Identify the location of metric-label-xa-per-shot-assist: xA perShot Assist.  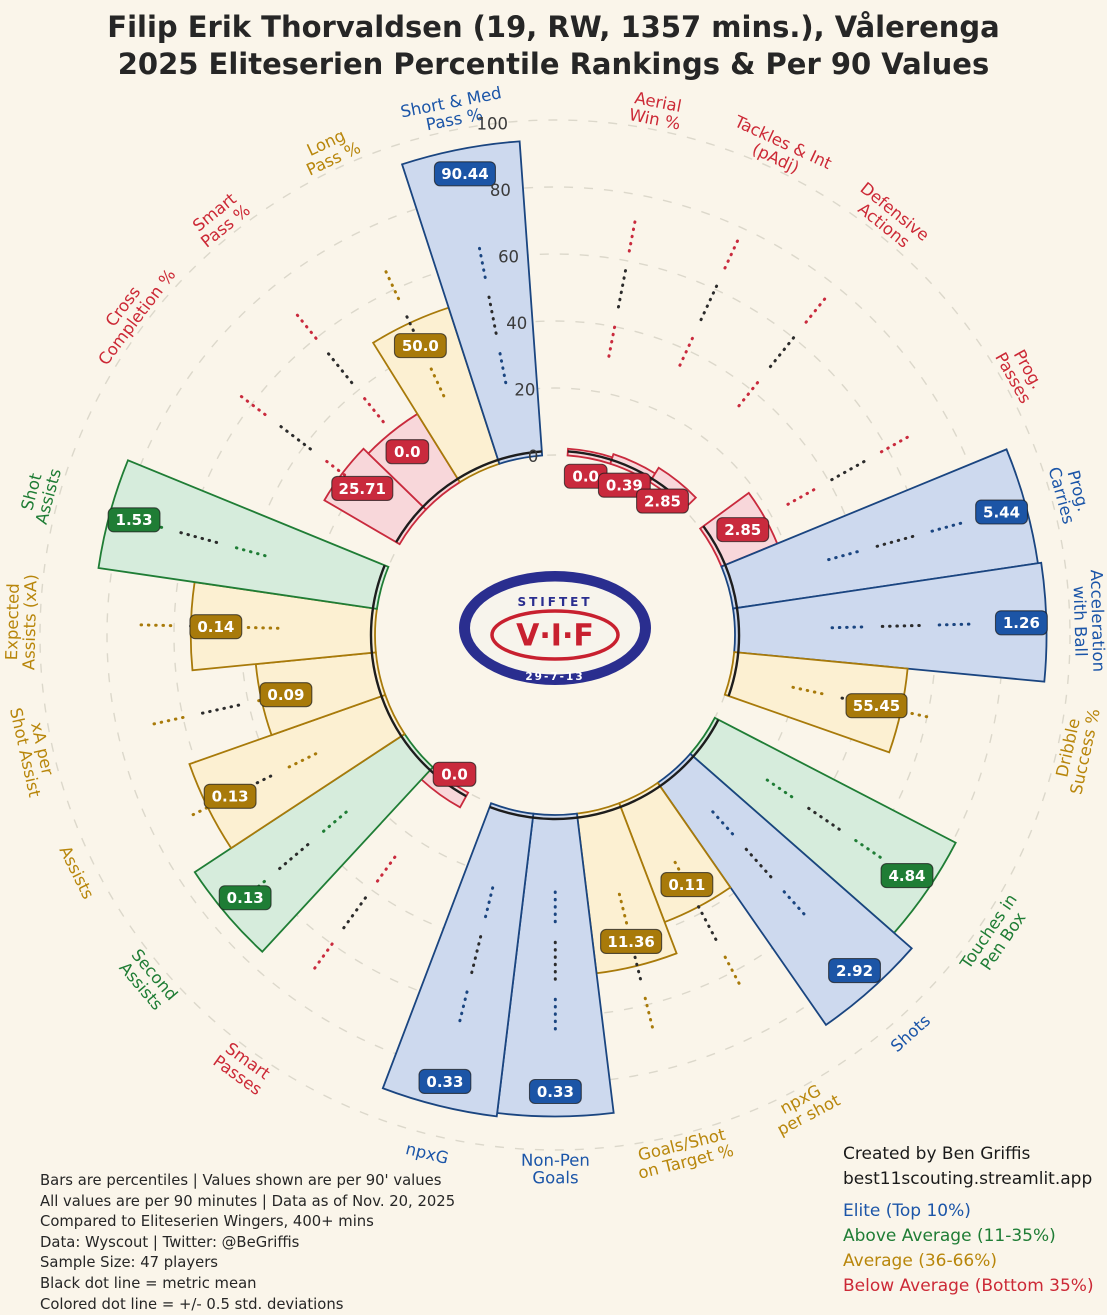
(33, 750).